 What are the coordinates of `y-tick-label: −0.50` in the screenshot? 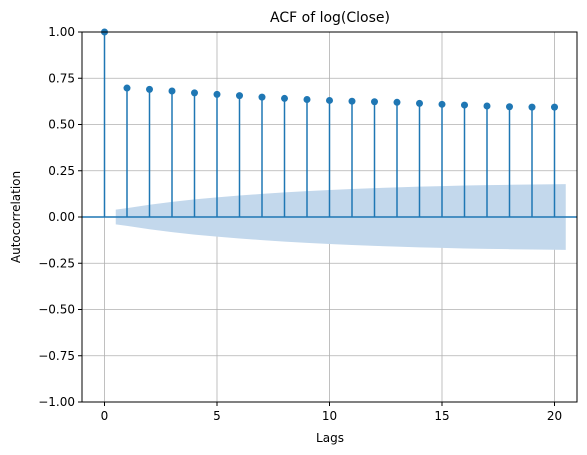 It's located at (56, 310).